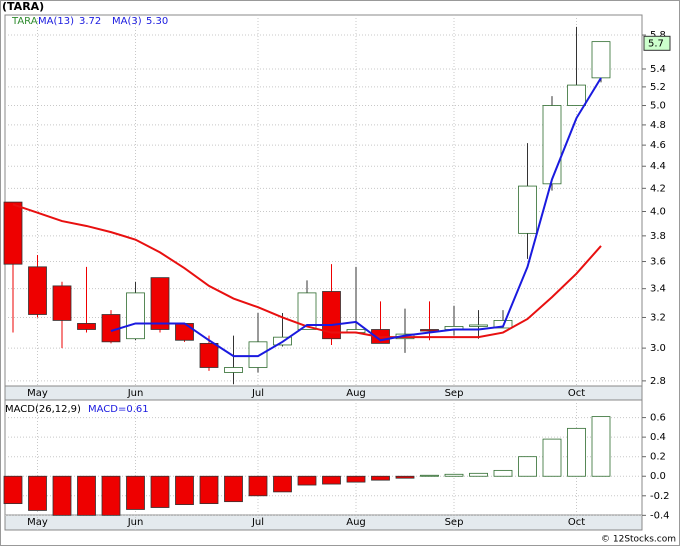 The height and width of the screenshot is (546, 680). What do you see at coordinates (658, 125) in the screenshot?
I see `y-tick-label: 4.8` at bounding box center [658, 125].